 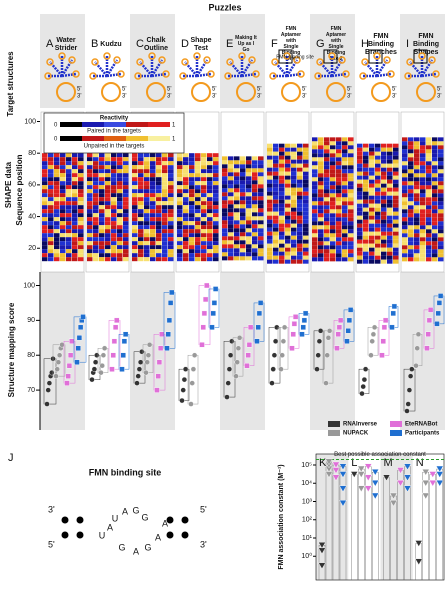 What do you see at coordinates (426, 44) in the screenshot?
I see `name-line: Binding` at bounding box center [426, 44].